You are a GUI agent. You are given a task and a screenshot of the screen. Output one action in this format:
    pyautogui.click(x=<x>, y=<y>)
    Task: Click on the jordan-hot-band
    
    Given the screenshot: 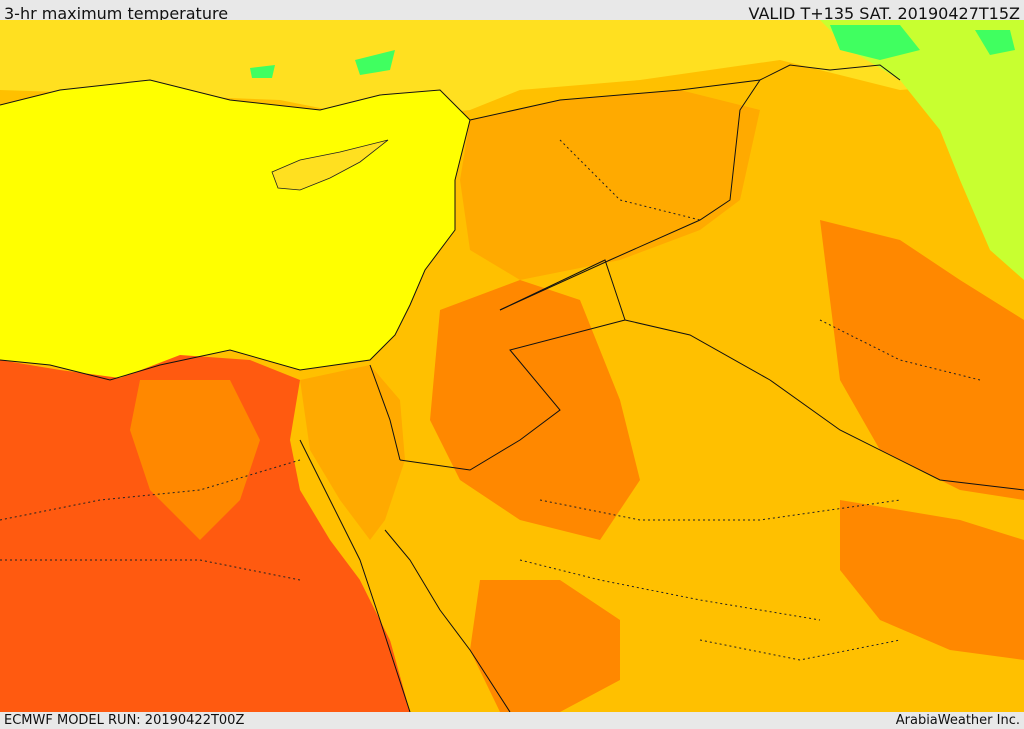 What is the action you would take?
    pyautogui.click(x=535, y=410)
    